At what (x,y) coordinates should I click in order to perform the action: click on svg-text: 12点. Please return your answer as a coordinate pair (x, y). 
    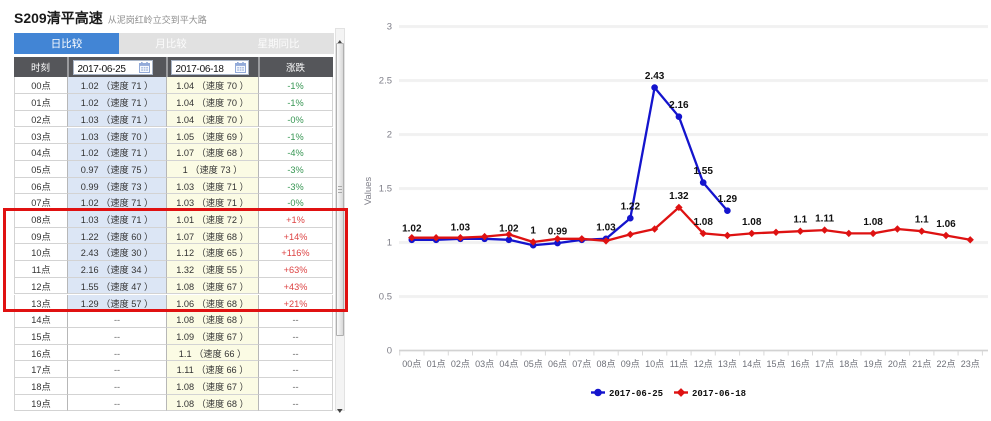
    Looking at the image, I should click on (703, 363).